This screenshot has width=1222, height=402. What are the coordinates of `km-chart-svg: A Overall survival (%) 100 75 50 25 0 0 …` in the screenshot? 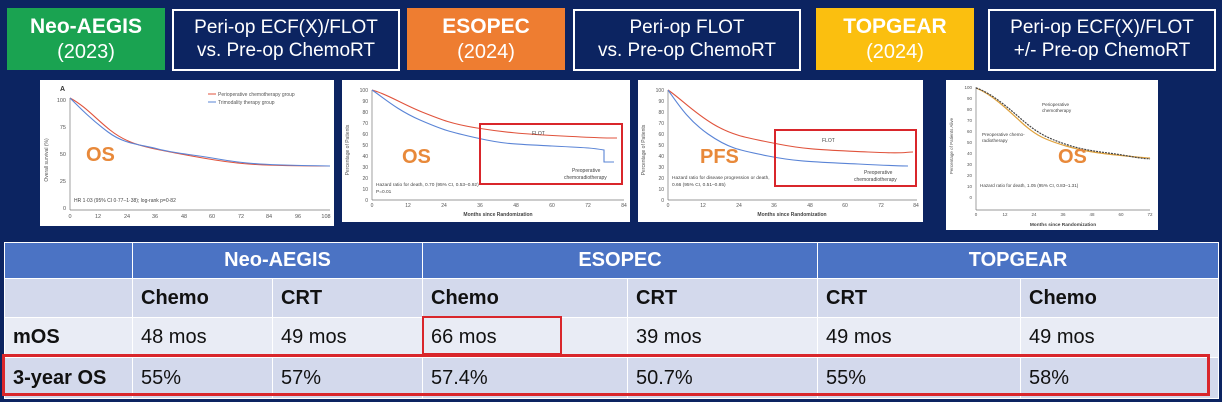 It's located at (187, 153).